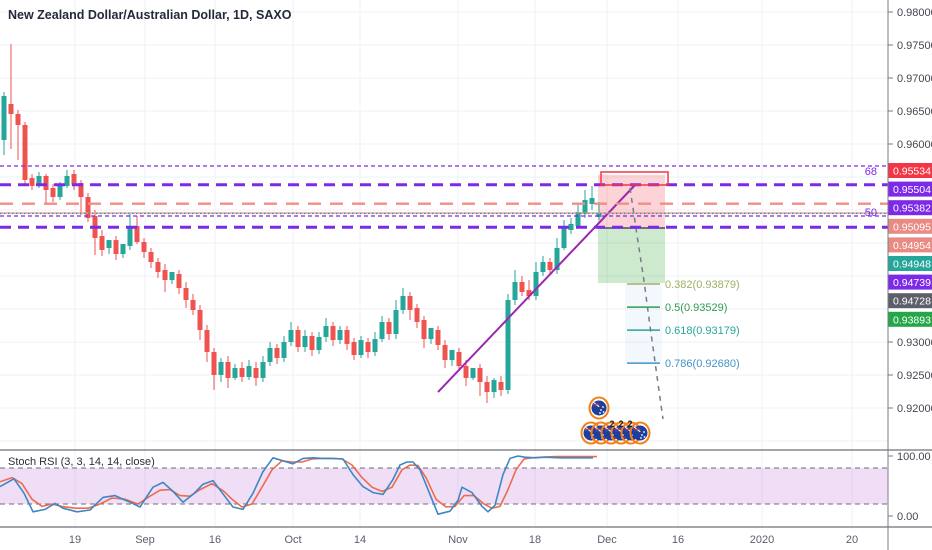  Describe the element at coordinates (702, 331) in the screenshot. I see `fib-level-label: 0.618(0.93179)` at that location.